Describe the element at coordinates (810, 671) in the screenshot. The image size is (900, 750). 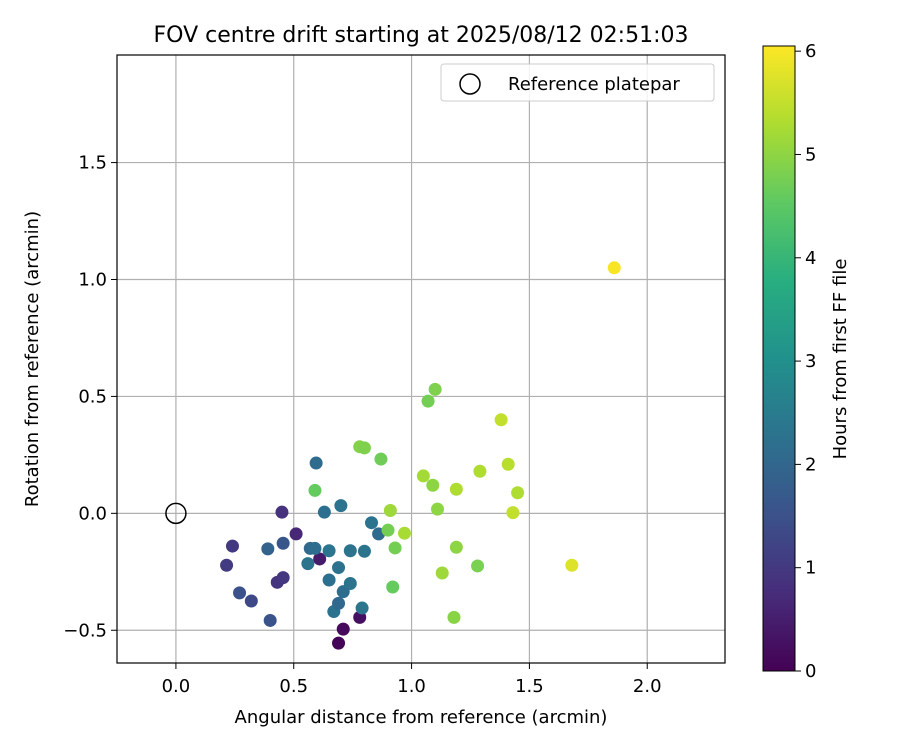
I see `colorbar-tick-label: 0` at that location.